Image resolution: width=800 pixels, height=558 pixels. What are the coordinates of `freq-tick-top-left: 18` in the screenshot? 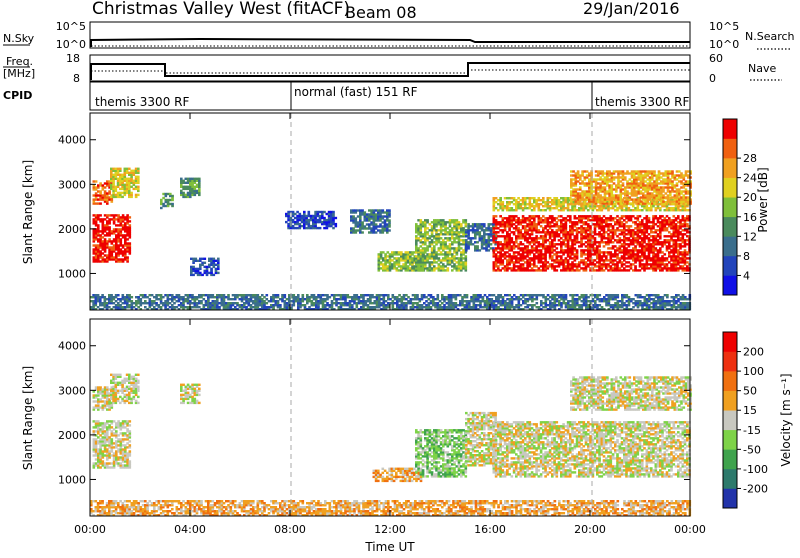 It's located at (73, 58).